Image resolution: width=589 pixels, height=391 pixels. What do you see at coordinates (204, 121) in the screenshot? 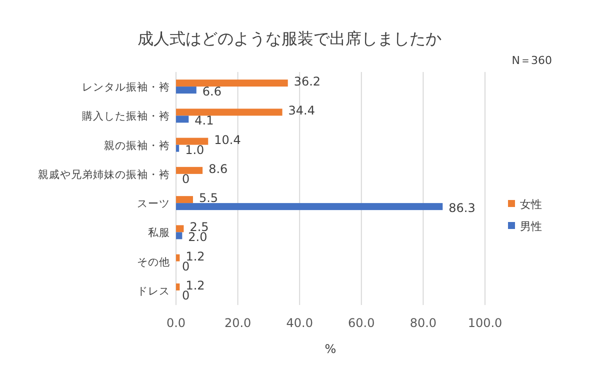
I see `data-label: 4.1` at bounding box center [204, 121].